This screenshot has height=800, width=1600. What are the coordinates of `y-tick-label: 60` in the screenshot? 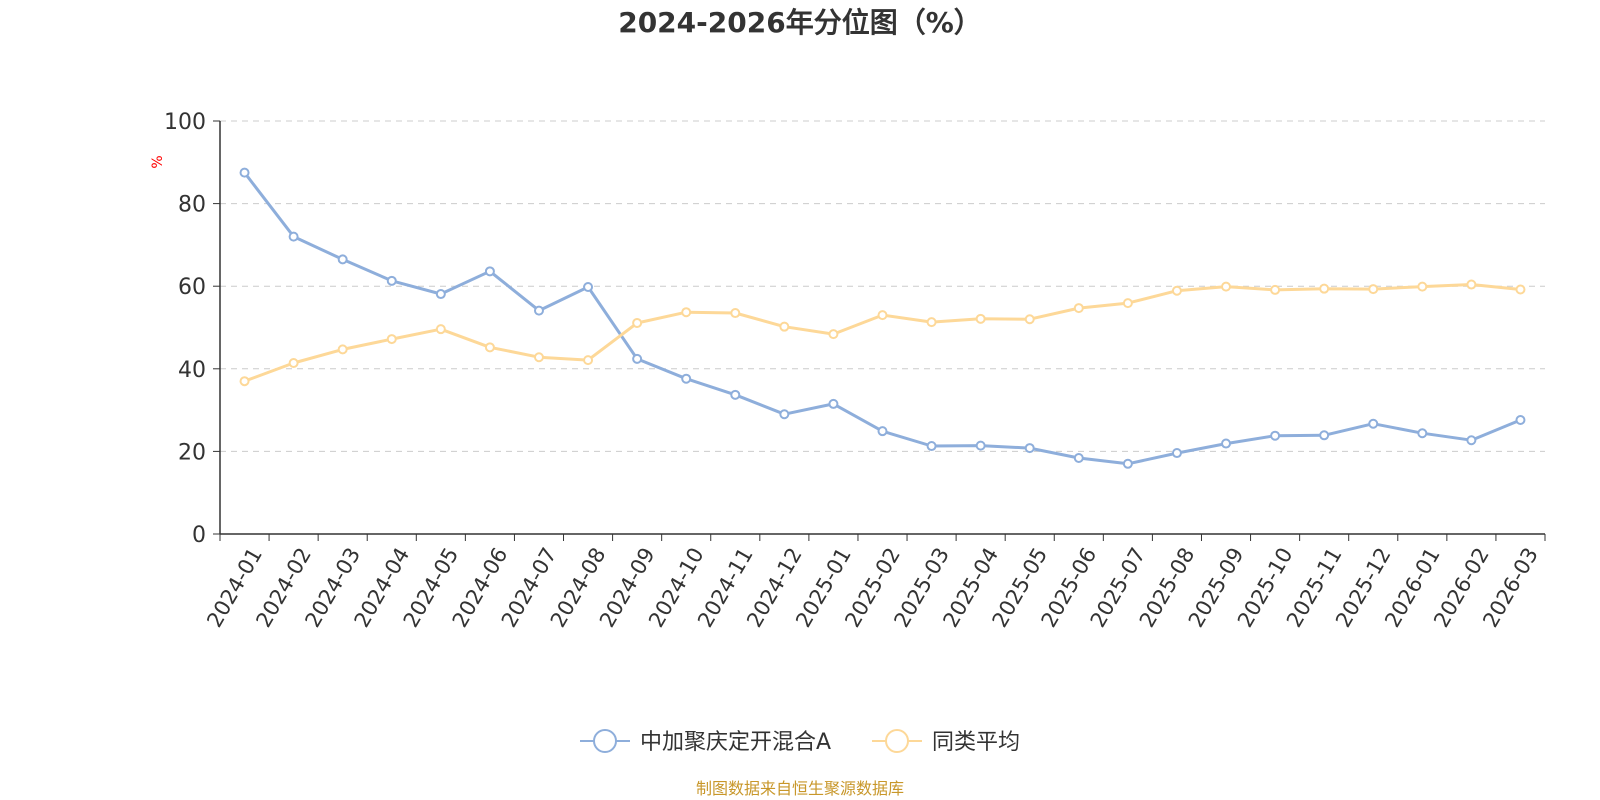 It's located at (192, 287).